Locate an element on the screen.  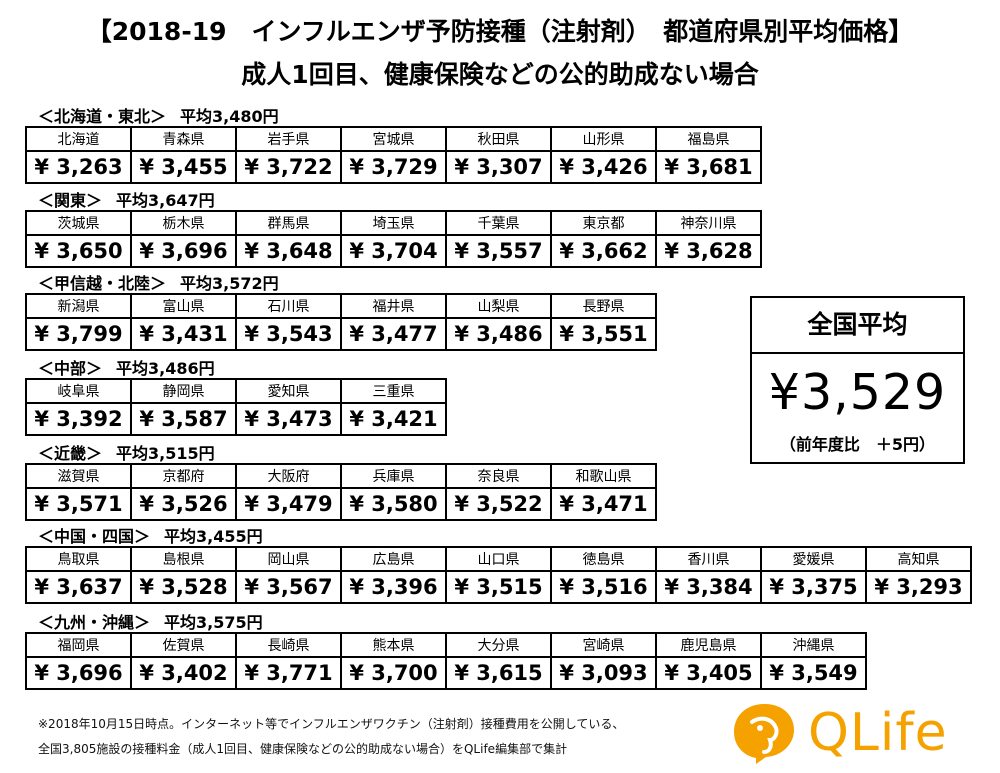
region-header: ＜甲信越・北陸＞ 平均3,572円 is located at coordinates (158, 282).